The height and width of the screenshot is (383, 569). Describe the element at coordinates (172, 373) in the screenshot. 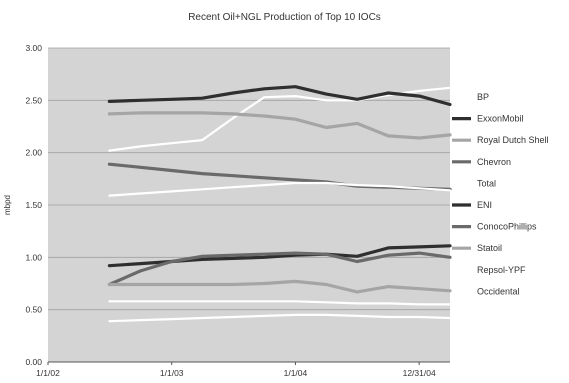

I see `x-tick-label: 1/1/03` at that location.